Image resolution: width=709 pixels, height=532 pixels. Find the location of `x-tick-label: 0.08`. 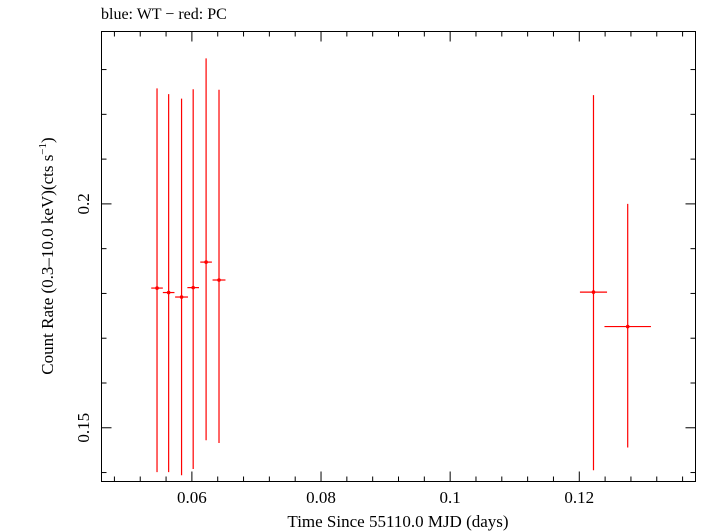

x-tick-label: 0.08 is located at coordinates (321, 497).